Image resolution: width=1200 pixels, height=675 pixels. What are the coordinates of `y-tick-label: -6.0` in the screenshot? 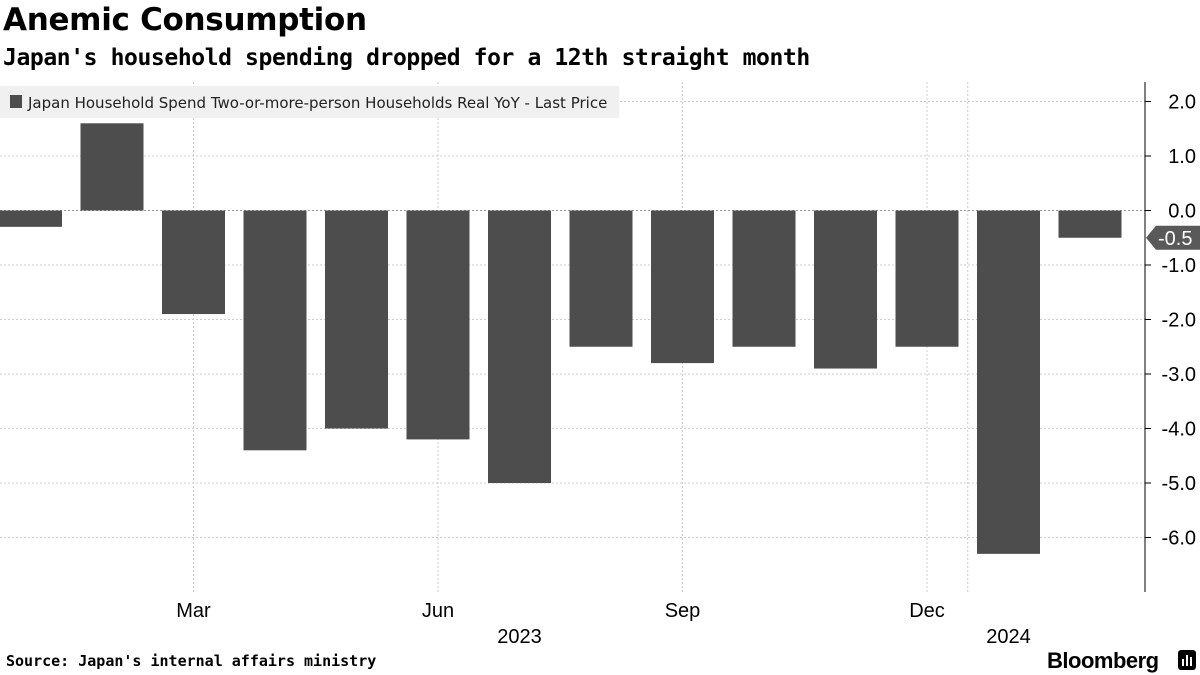 It's located at (1179, 539).